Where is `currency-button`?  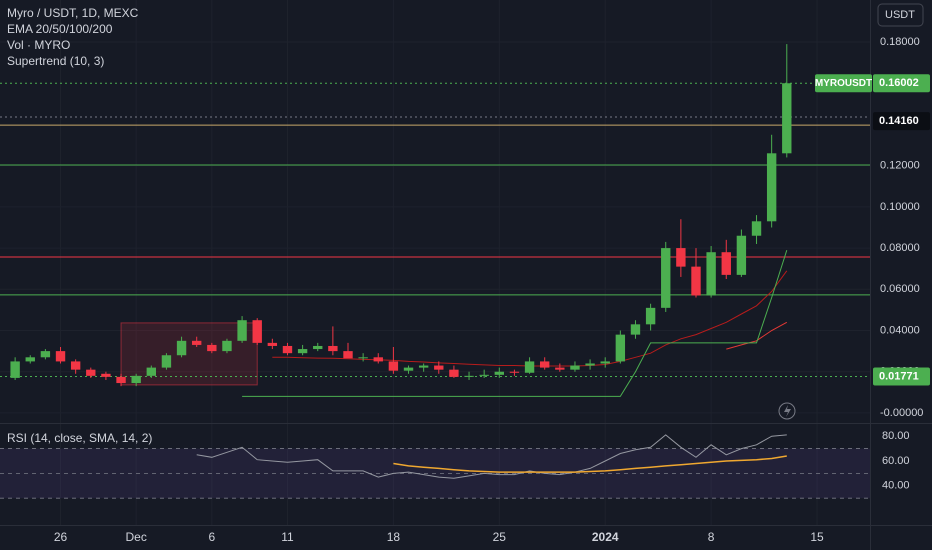
currency-button is located at coordinates (900, 15).